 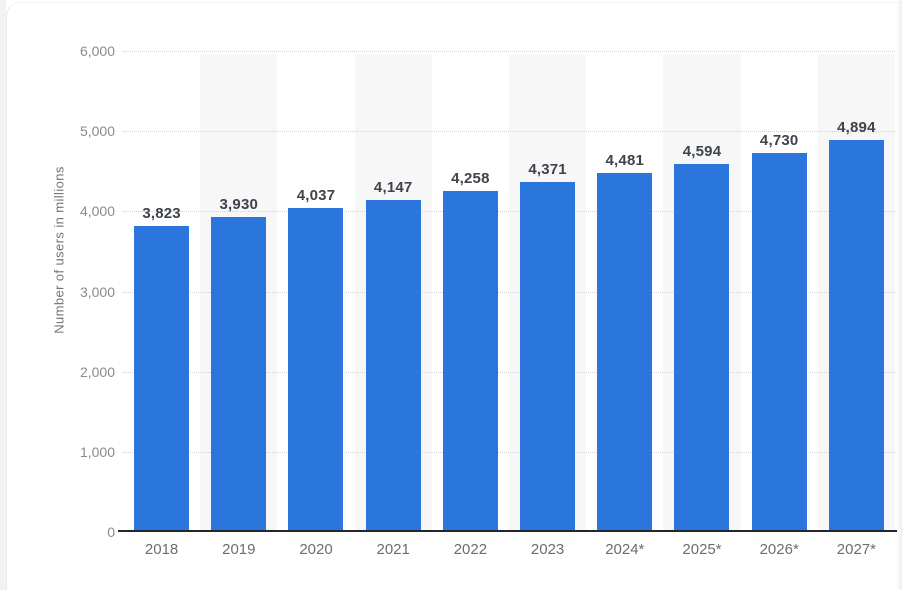 I want to click on bar-column: 4,037, so click(x=315, y=291).